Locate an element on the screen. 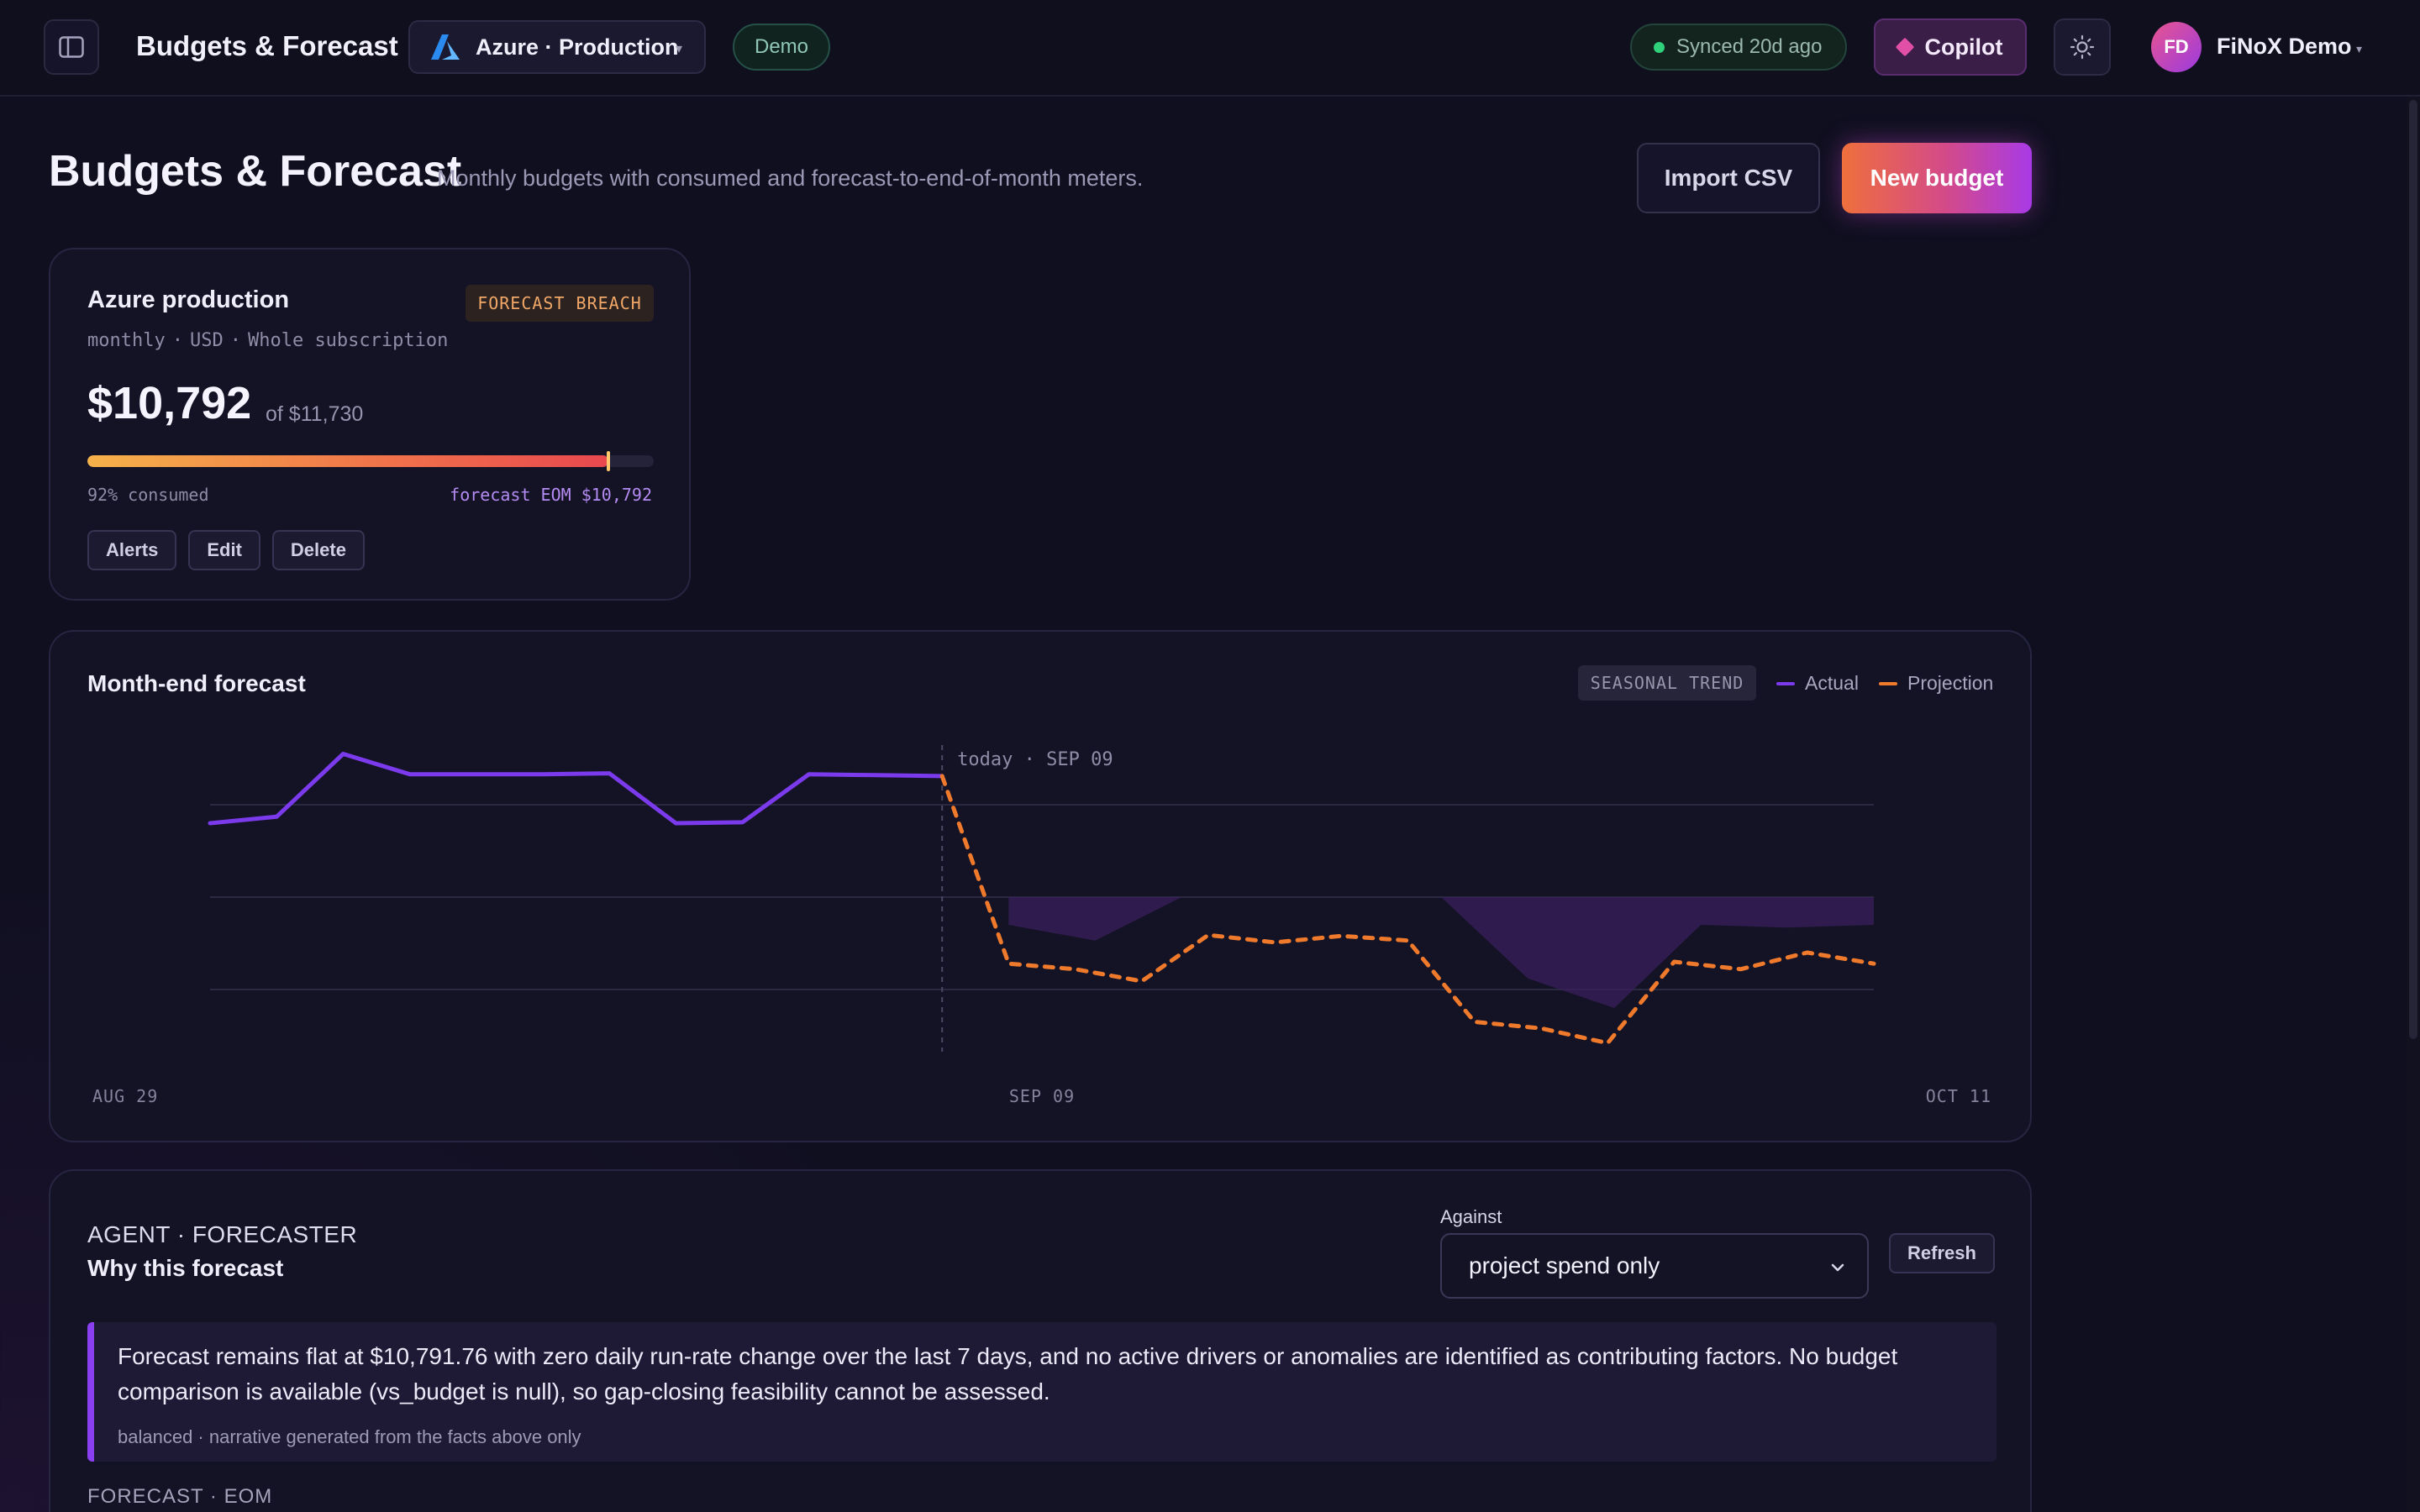  user-name: FiNoX Demo is located at coordinates (2284, 46).